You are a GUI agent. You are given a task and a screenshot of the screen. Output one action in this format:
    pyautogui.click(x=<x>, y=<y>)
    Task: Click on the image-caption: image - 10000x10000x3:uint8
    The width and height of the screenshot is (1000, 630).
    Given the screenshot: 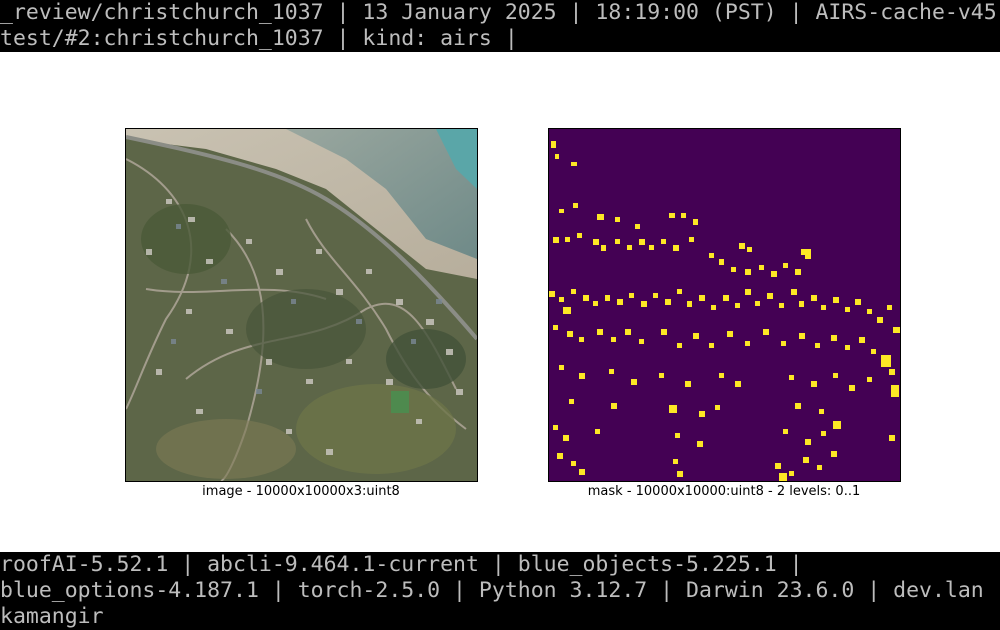 What is the action you would take?
    pyautogui.click(x=301, y=491)
    